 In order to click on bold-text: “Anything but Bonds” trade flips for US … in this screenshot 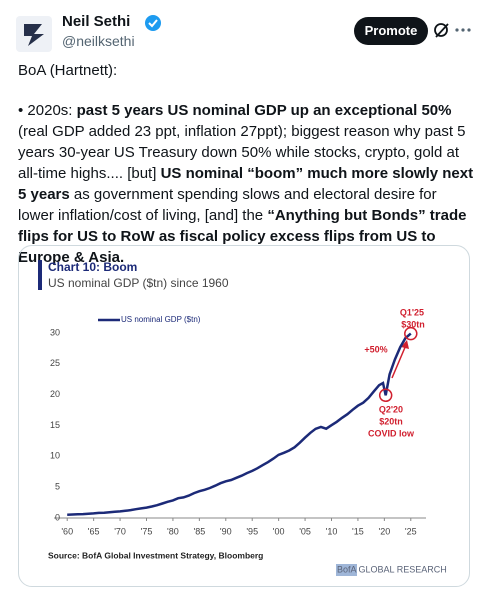, I will do `click(242, 236)`.